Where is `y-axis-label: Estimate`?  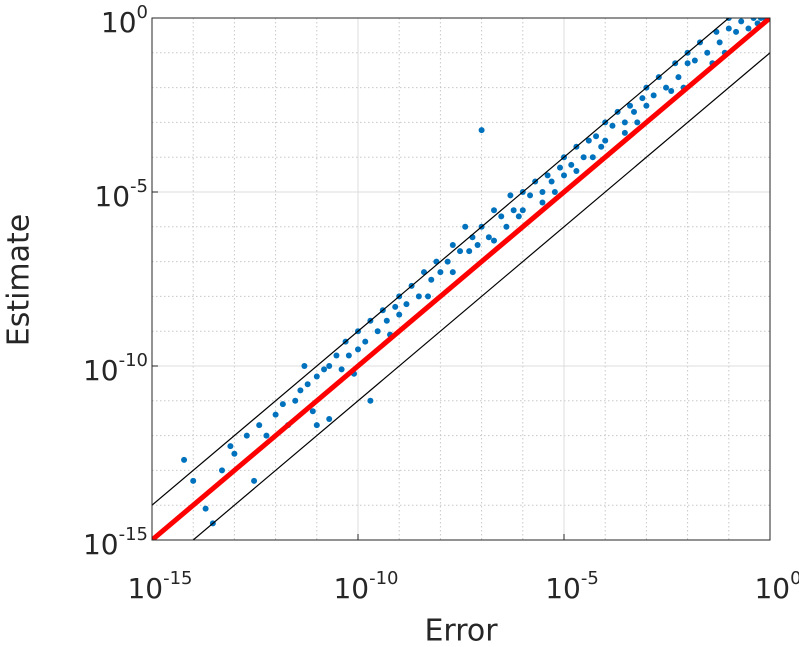
y-axis-label: Estimate is located at coordinates (19, 280).